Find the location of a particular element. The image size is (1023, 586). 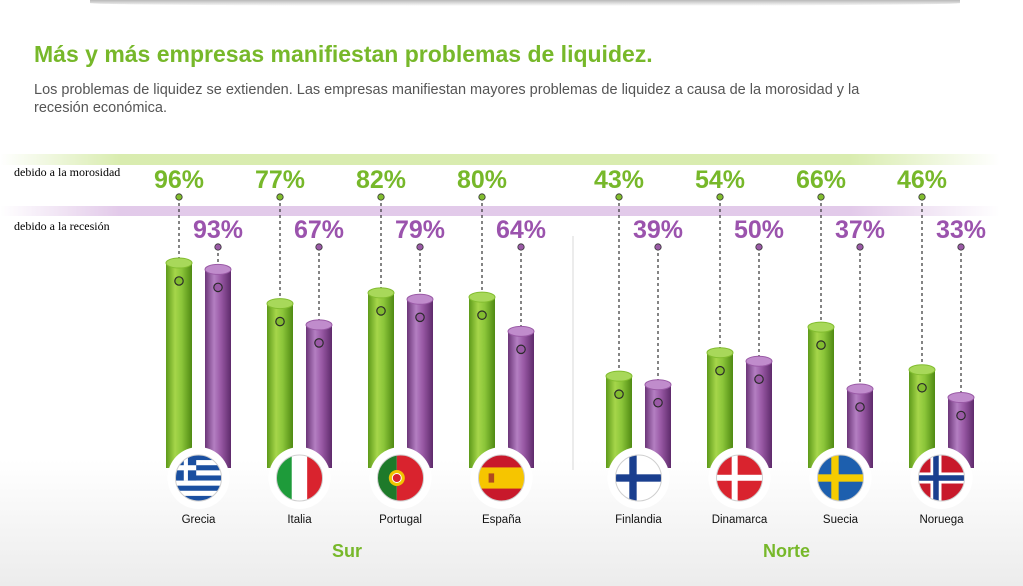

flag-norway-icon is located at coordinates (941, 478).